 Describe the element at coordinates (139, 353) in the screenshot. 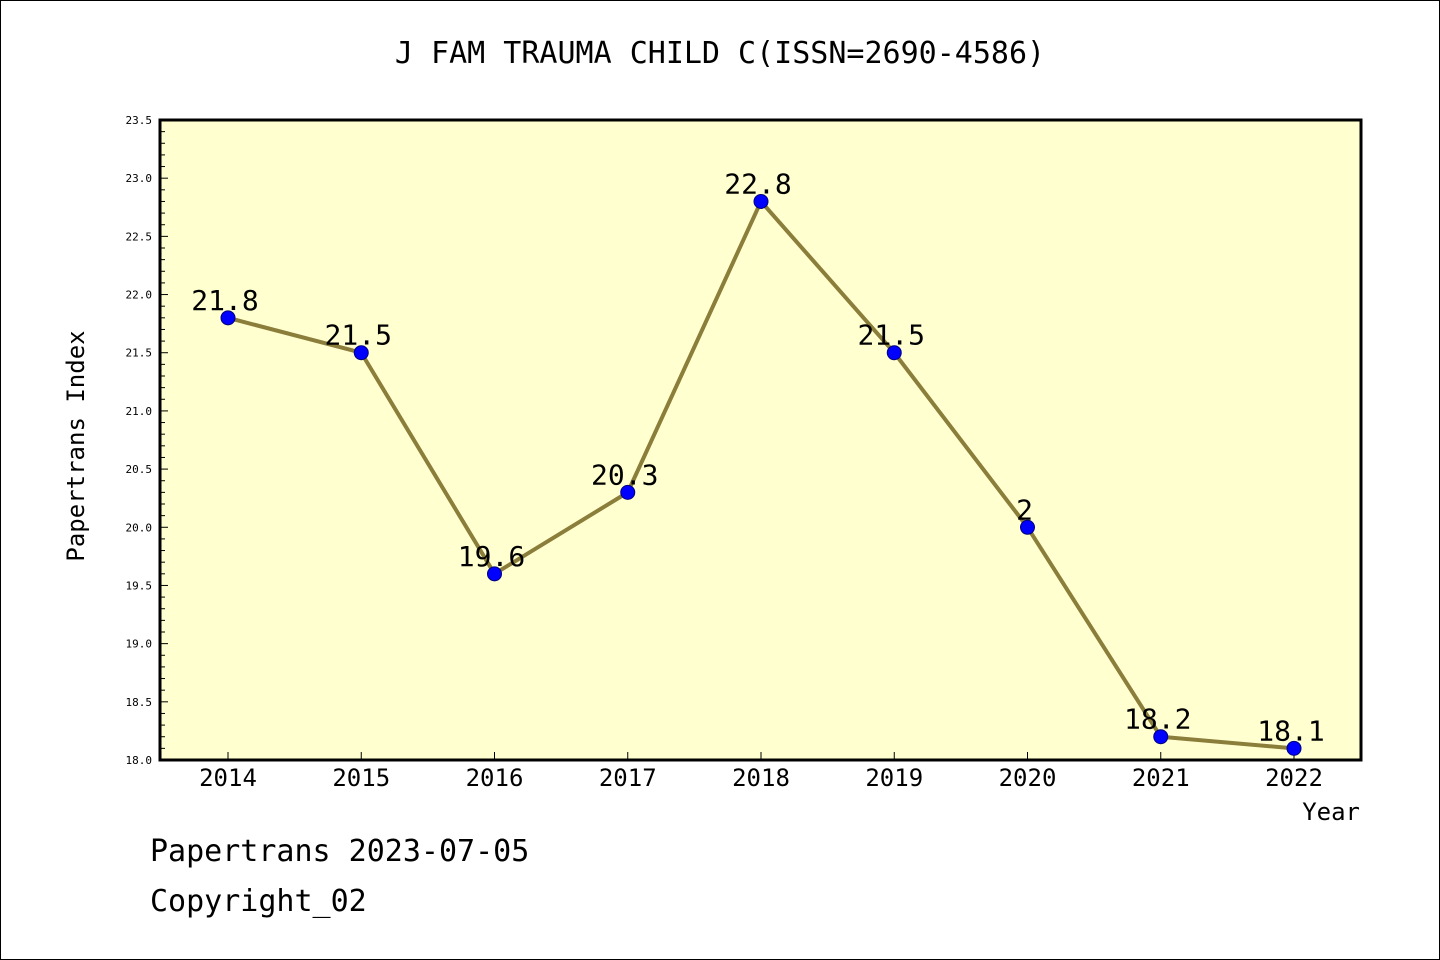

I see `y-tick-label: 21.5` at that location.